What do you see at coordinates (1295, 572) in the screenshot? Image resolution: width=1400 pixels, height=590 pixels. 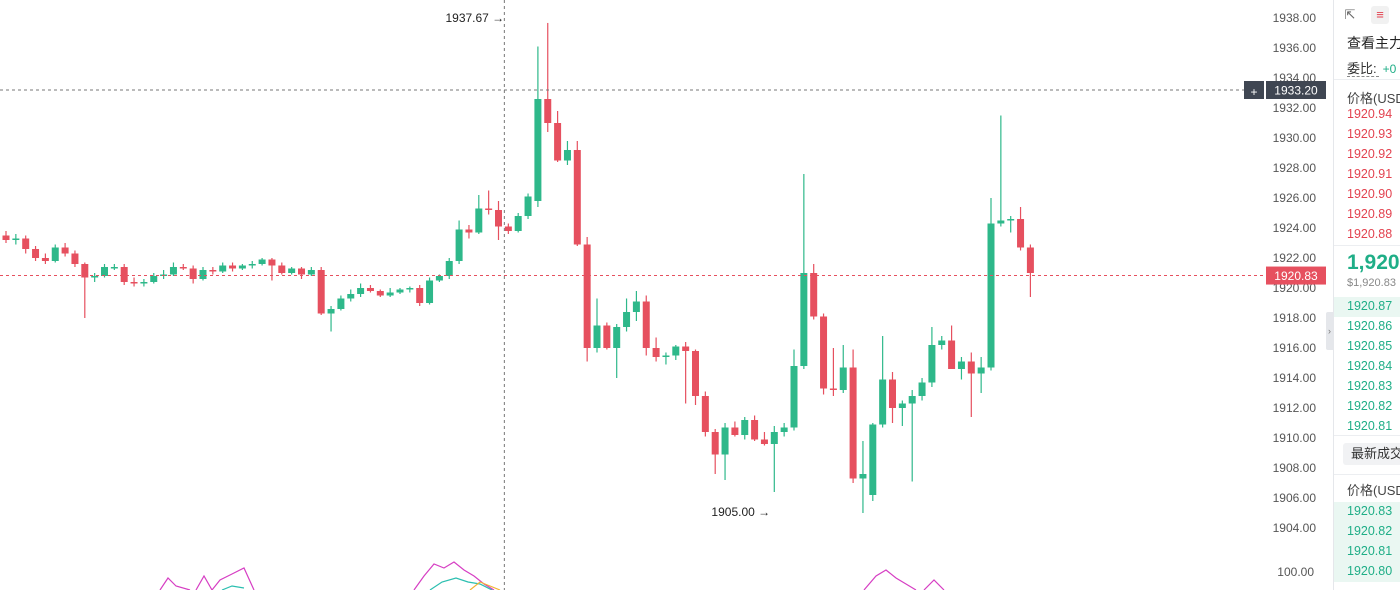 I see `indicator-axis-label: 100.00` at bounding box center [1295, 572].